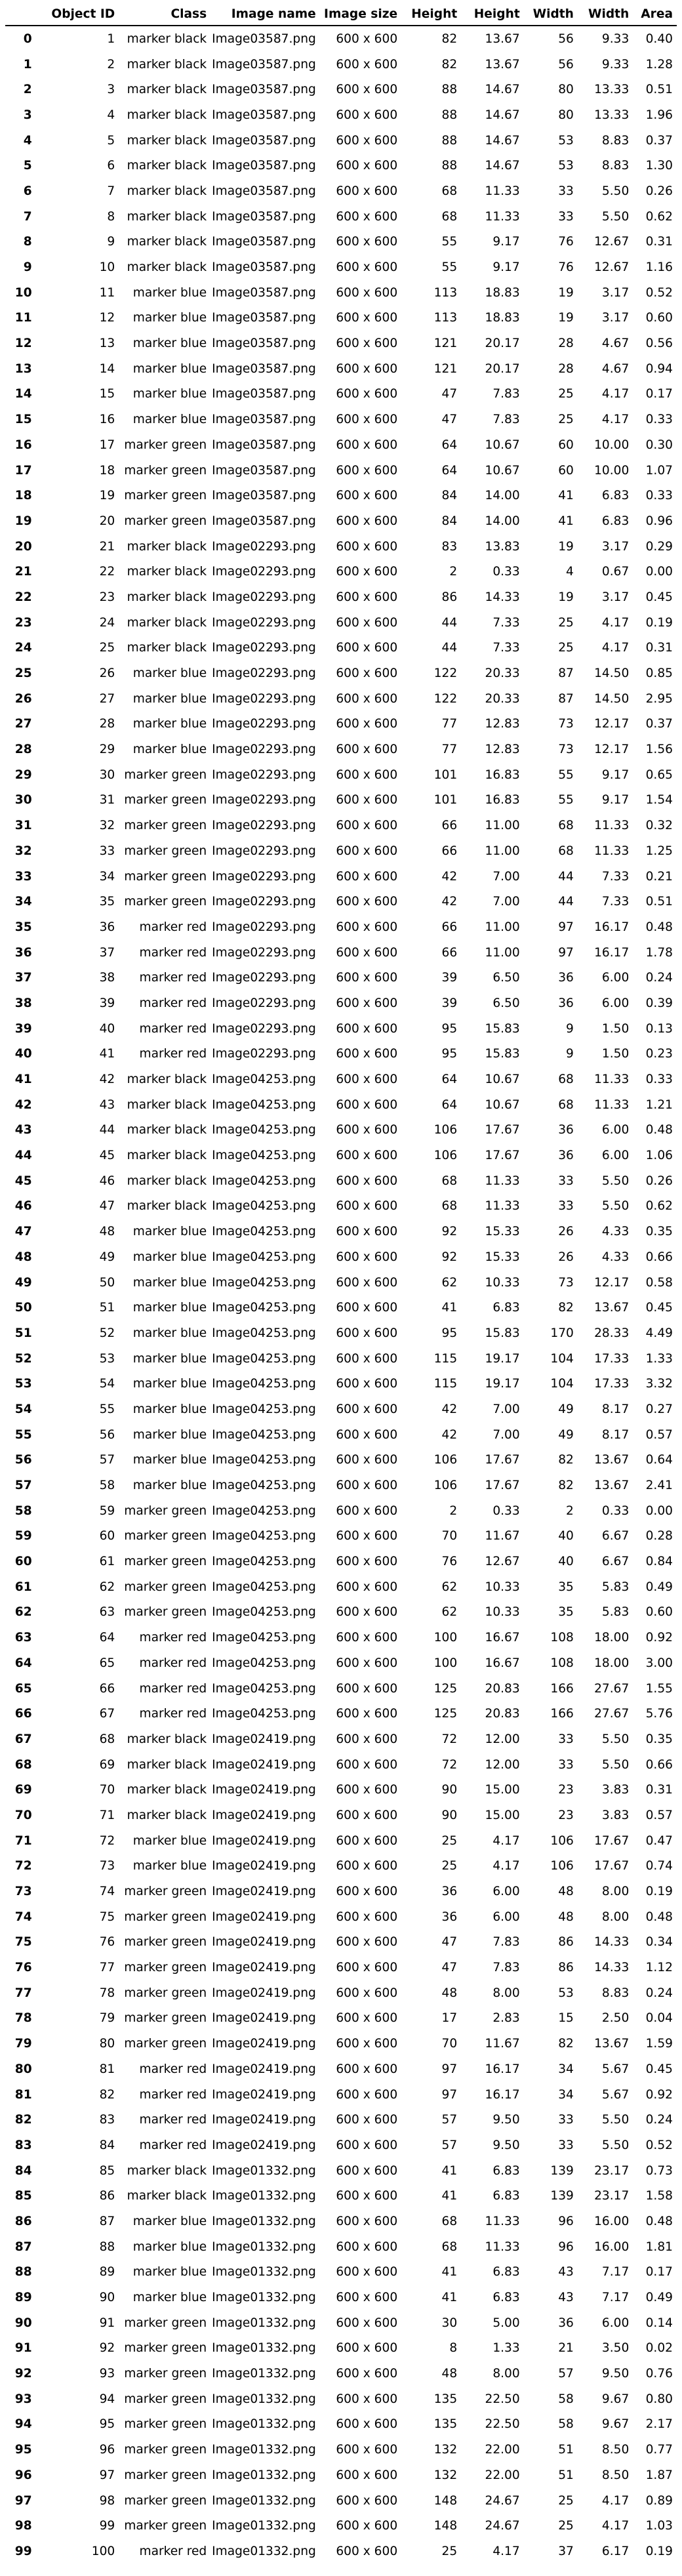  What do you see at coordinates (431, 1079) in the screenshot?
I see `height-px-cell: 64` at bounding box center [431, 1079].